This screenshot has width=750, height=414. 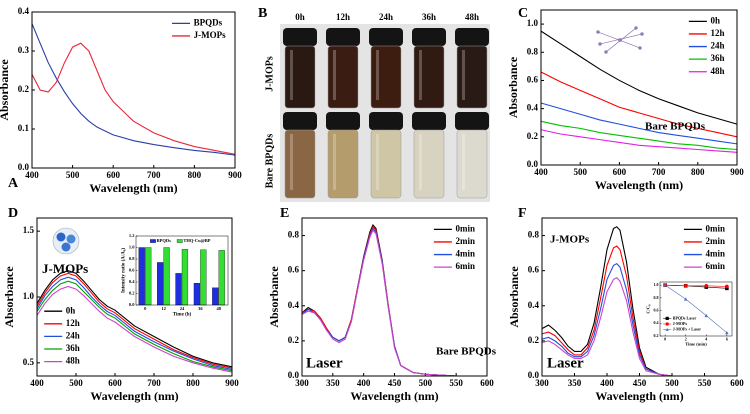 I want to click on molecule-icon, so click(x=620, y=40).